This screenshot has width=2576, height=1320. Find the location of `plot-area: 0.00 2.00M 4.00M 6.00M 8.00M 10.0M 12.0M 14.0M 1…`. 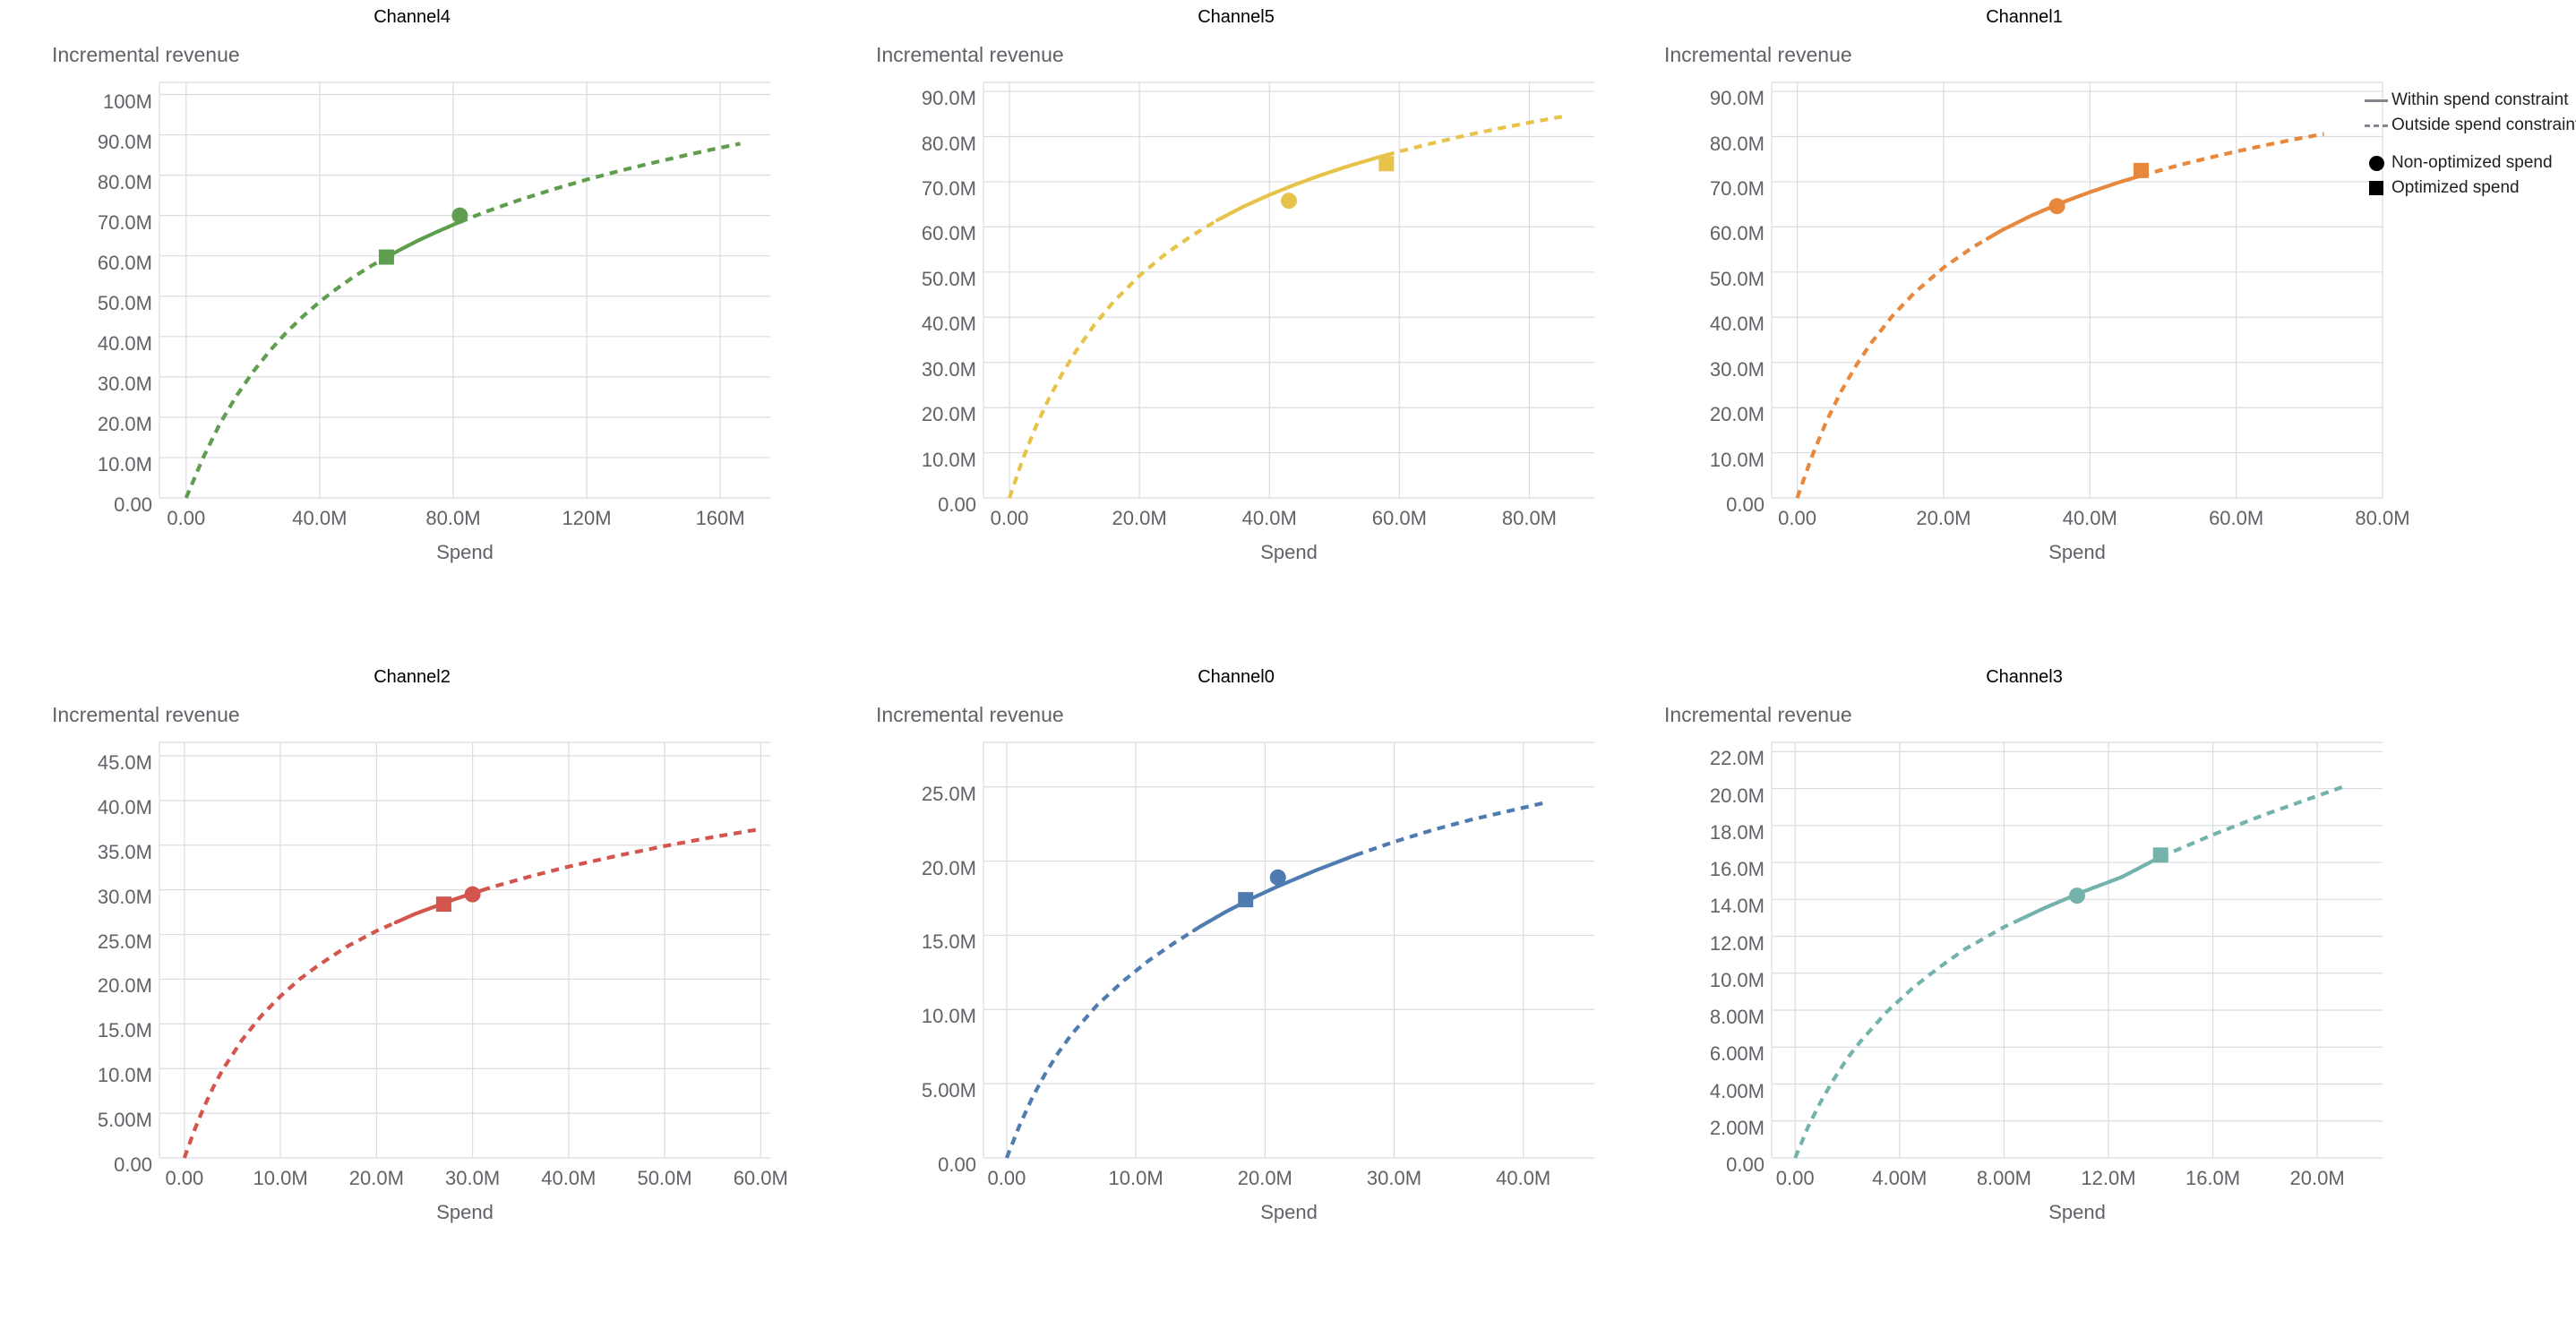

plot-area: 0.00 2.00M 4.00M 6.00M 8.00M 10.0M 12.0M 14.0M 1… is located at coordinates (2046, 982).